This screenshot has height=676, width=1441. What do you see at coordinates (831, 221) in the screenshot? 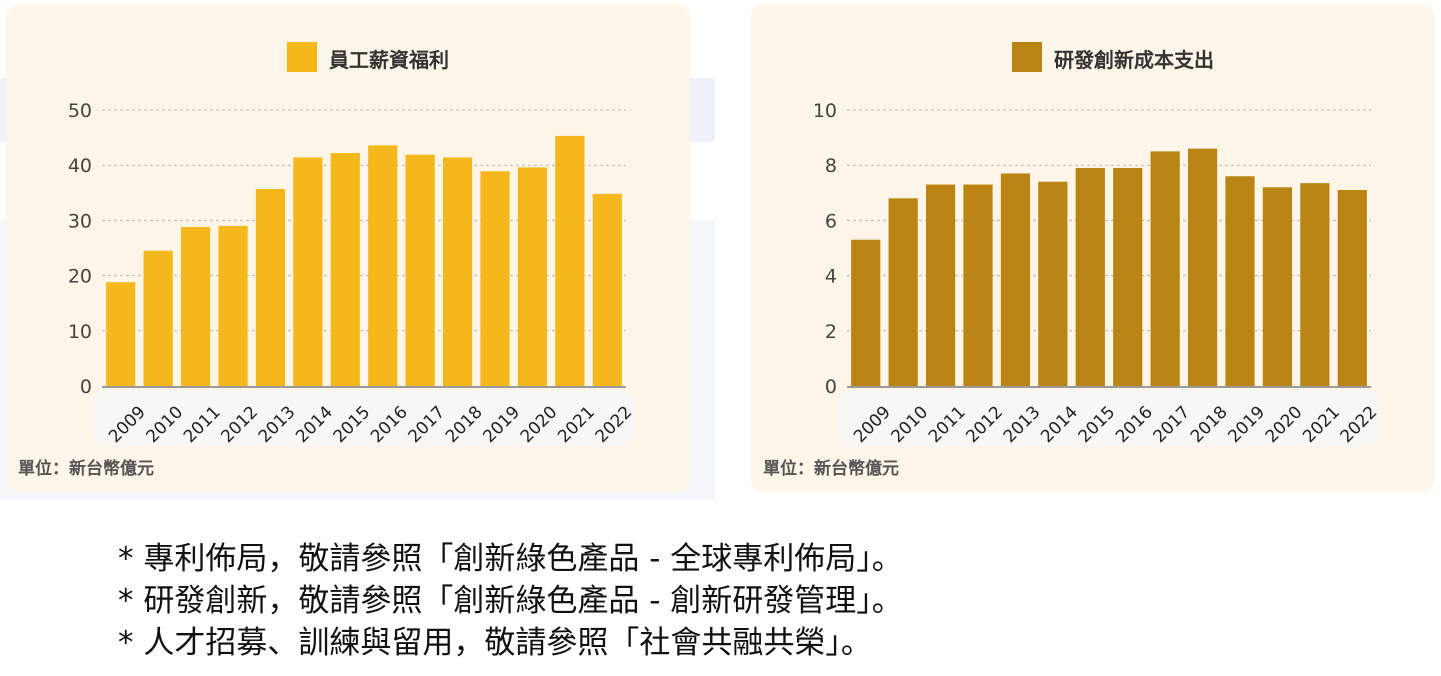
I see `y-tick-label: 6` at bounding box center [831, 221].